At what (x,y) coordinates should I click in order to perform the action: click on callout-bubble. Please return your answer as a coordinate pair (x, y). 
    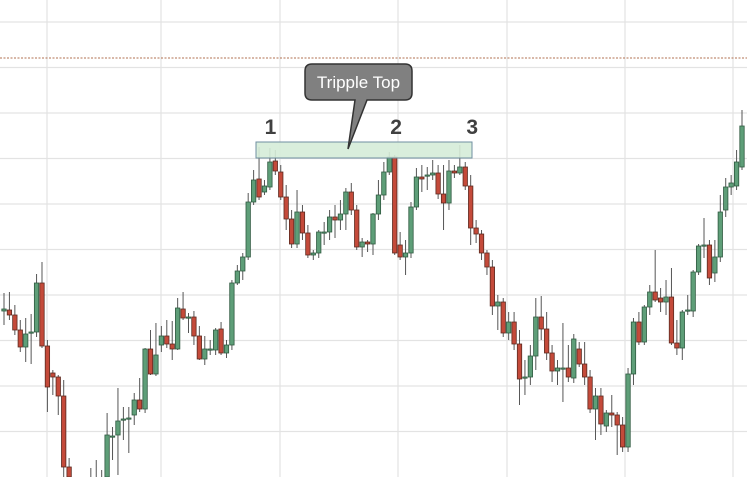
    Looking at the image, I should click on (358, 106).